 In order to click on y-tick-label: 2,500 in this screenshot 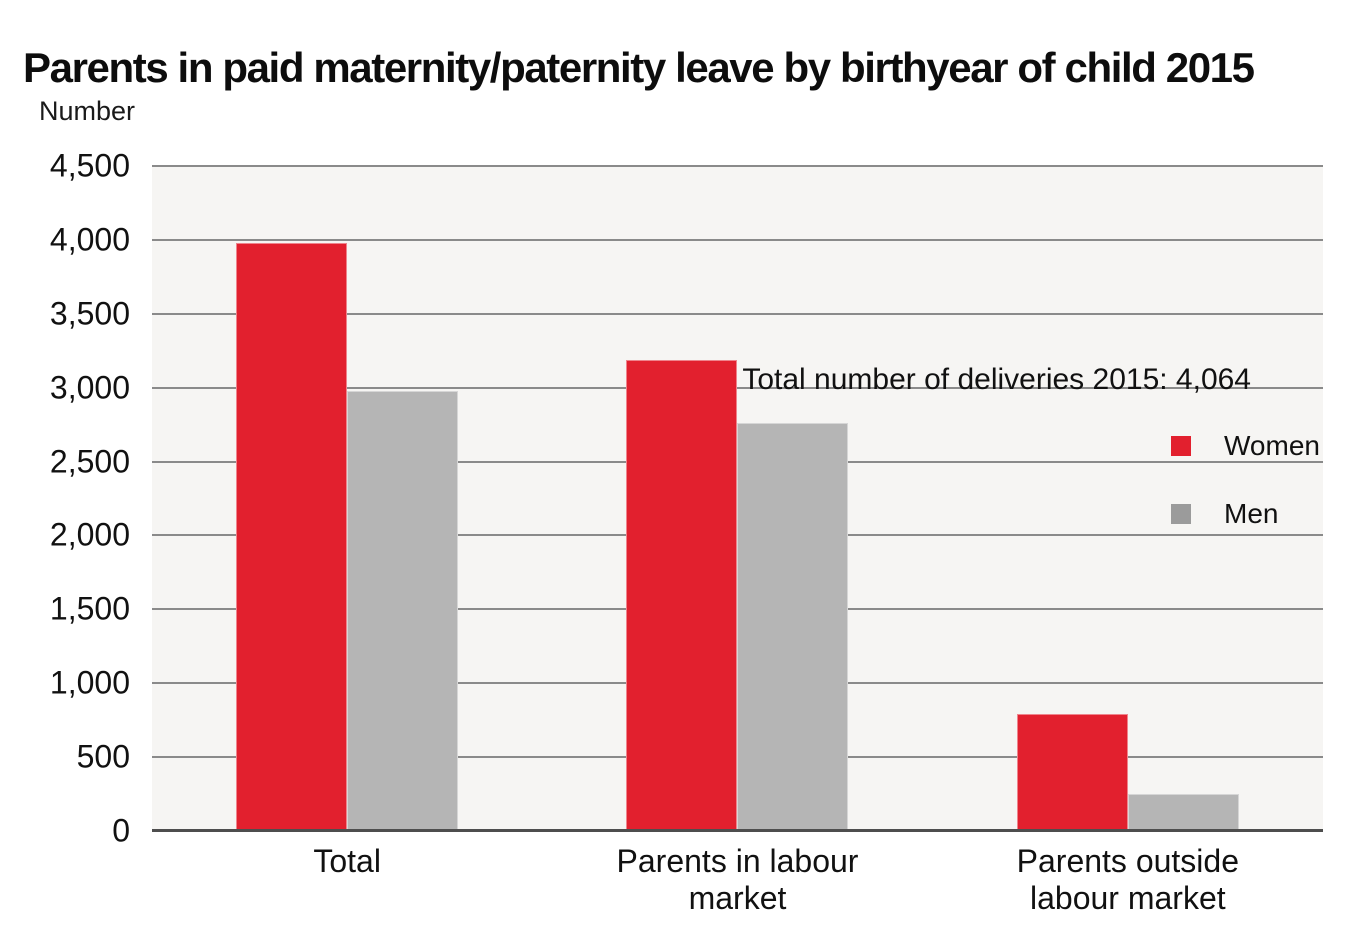, I will do `click(89, 461)`.